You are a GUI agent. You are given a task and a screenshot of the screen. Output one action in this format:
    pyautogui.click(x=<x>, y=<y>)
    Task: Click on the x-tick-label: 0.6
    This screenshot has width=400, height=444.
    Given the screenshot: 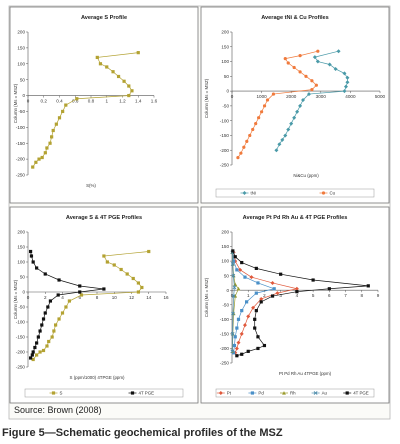 What is the action you would take?
    pyautogui.click(x=75, y=101)
    